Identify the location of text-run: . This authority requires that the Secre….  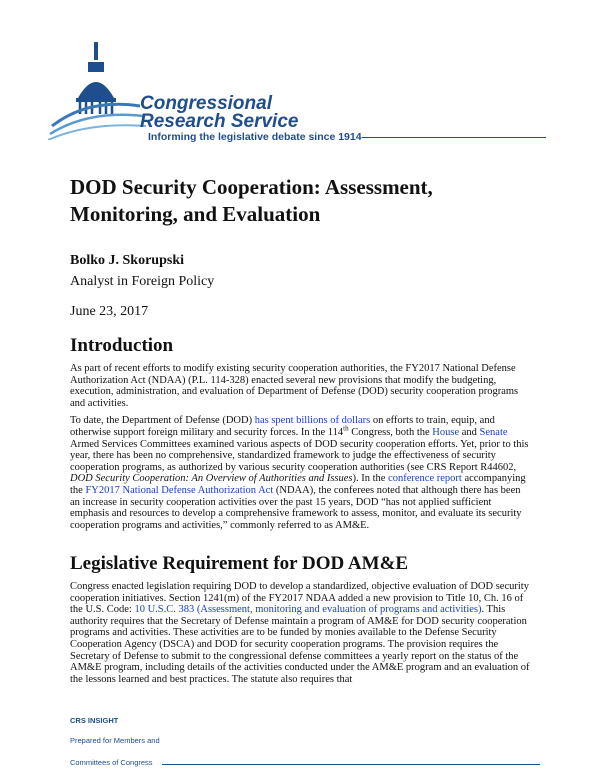
(300, 644).